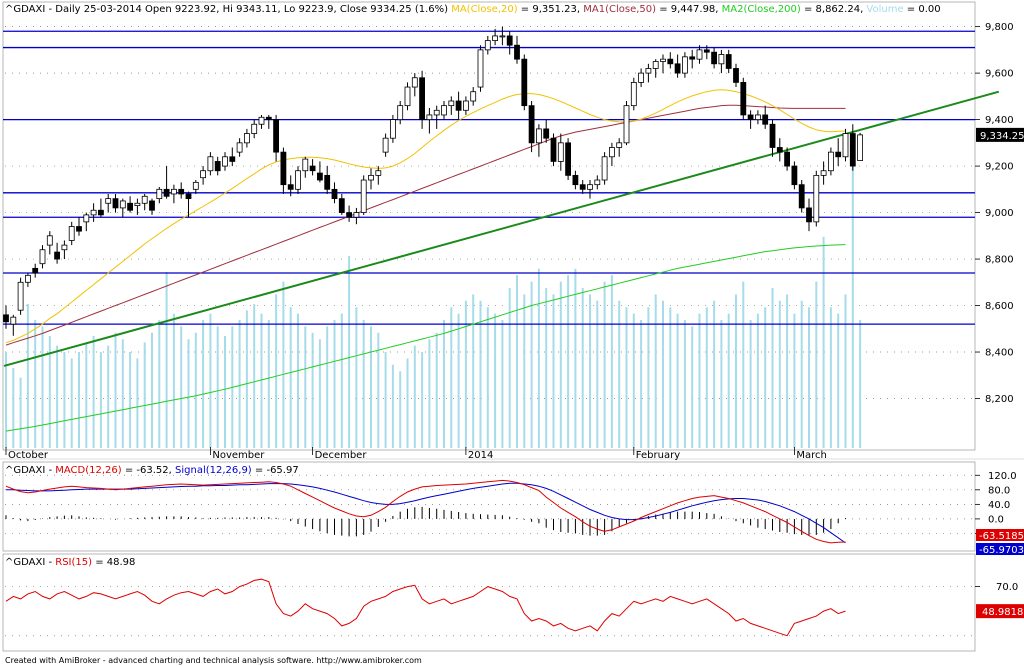 The image size is (1024, 666). What do you see at coordinates (1002, 476) in the screenshot?
I see `y-tick-label: 120.0` at bounding box center [1002, 476].